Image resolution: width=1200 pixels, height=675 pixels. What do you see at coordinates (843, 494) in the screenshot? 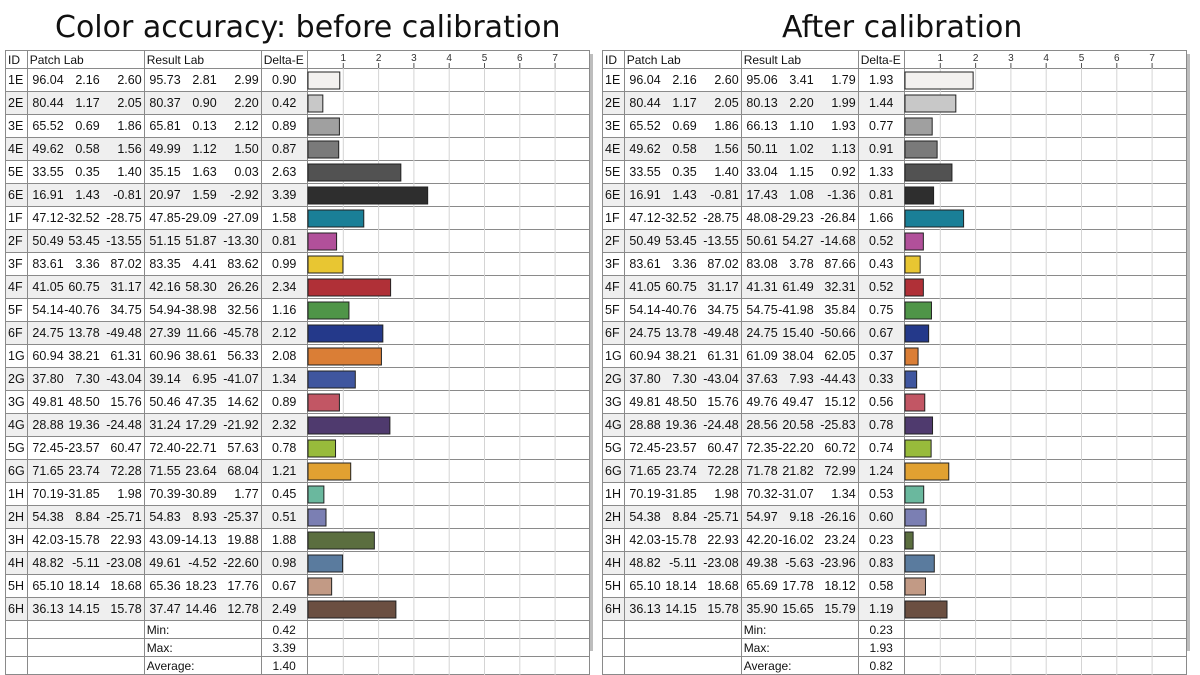
I see `result-lab-b: 1.34` at bounding box center [843, 494].